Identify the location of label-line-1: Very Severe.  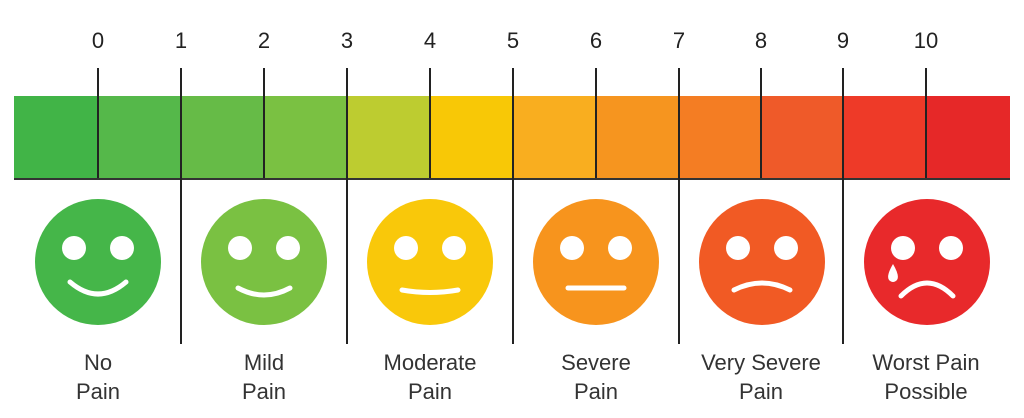
(761, 362).